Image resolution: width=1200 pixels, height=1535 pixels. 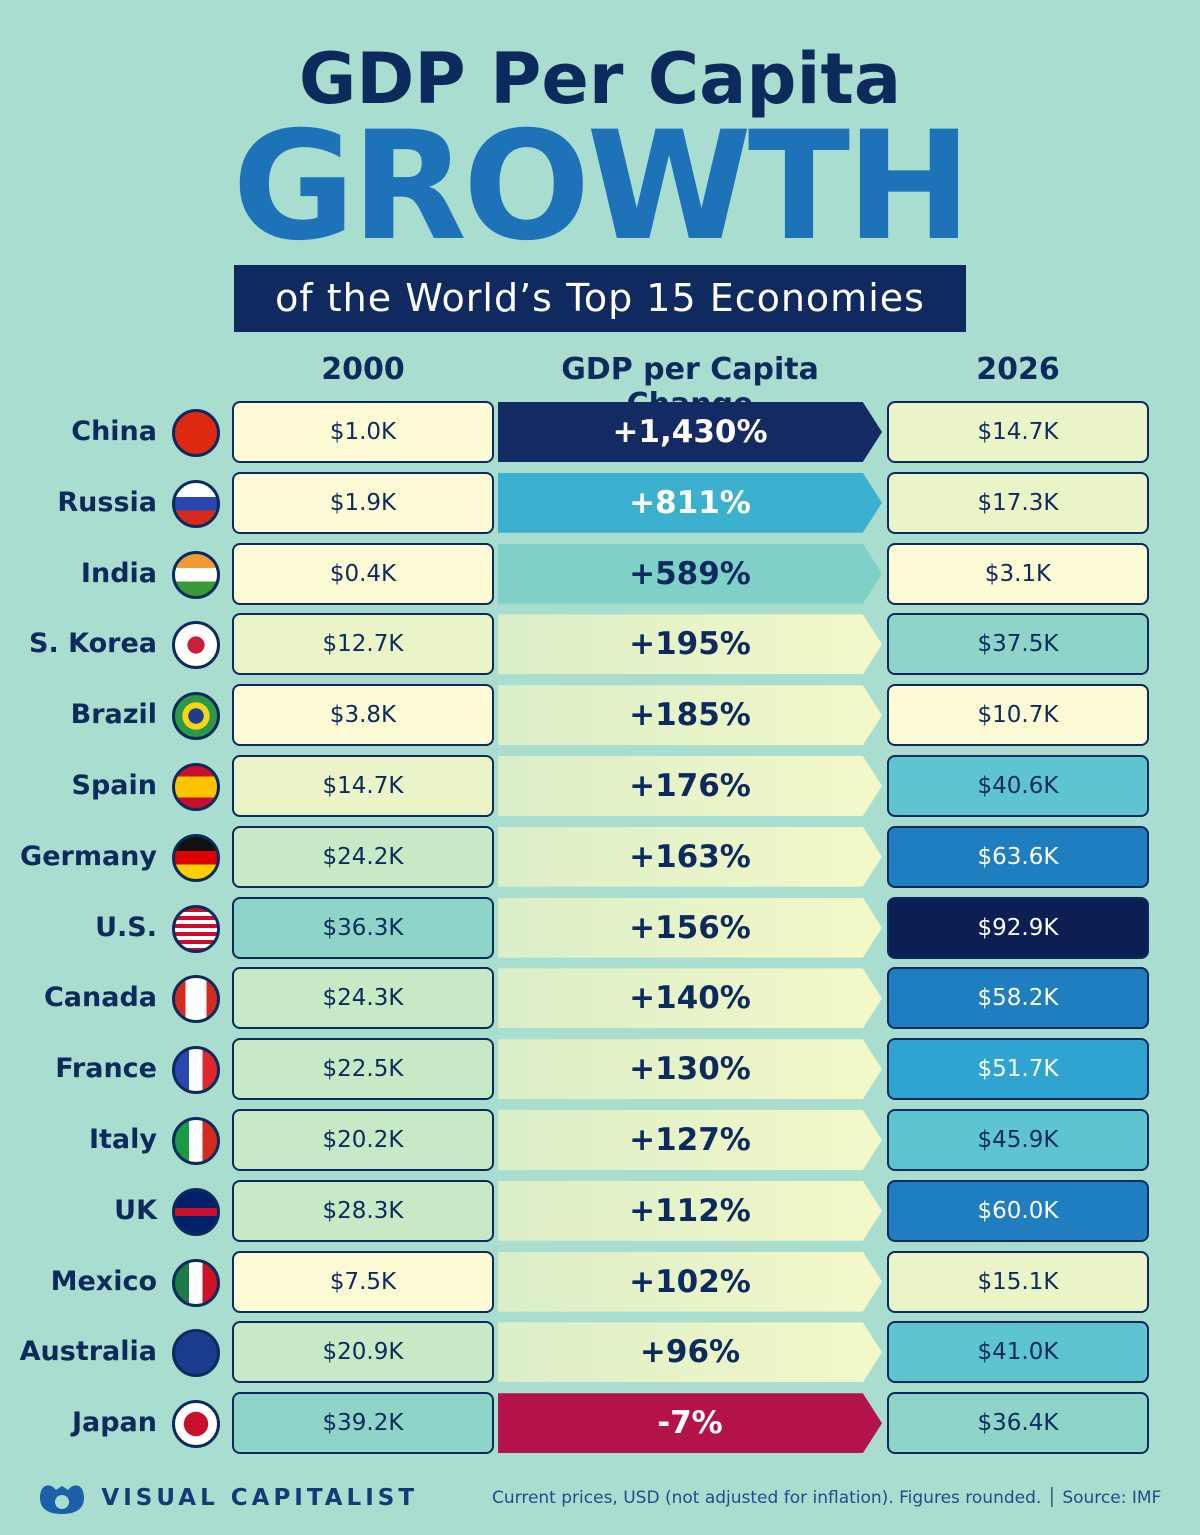 I want to click on value-2026: $60.0K, so click(x=1018, y=1210).